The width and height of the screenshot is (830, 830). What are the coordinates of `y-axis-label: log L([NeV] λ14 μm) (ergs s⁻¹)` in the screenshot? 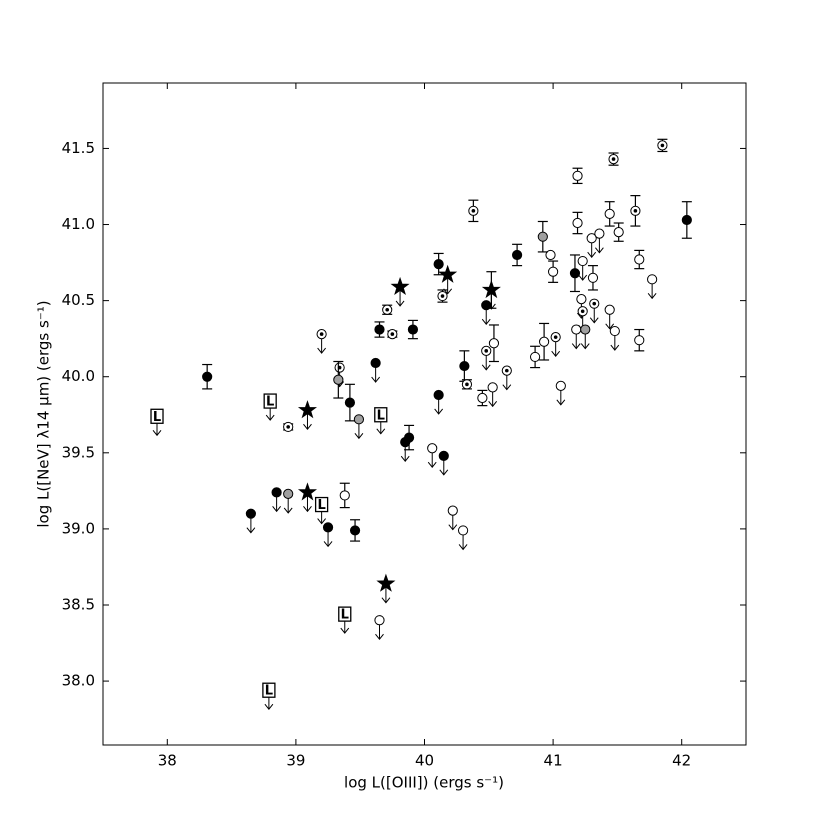 It's located at (44, 413).